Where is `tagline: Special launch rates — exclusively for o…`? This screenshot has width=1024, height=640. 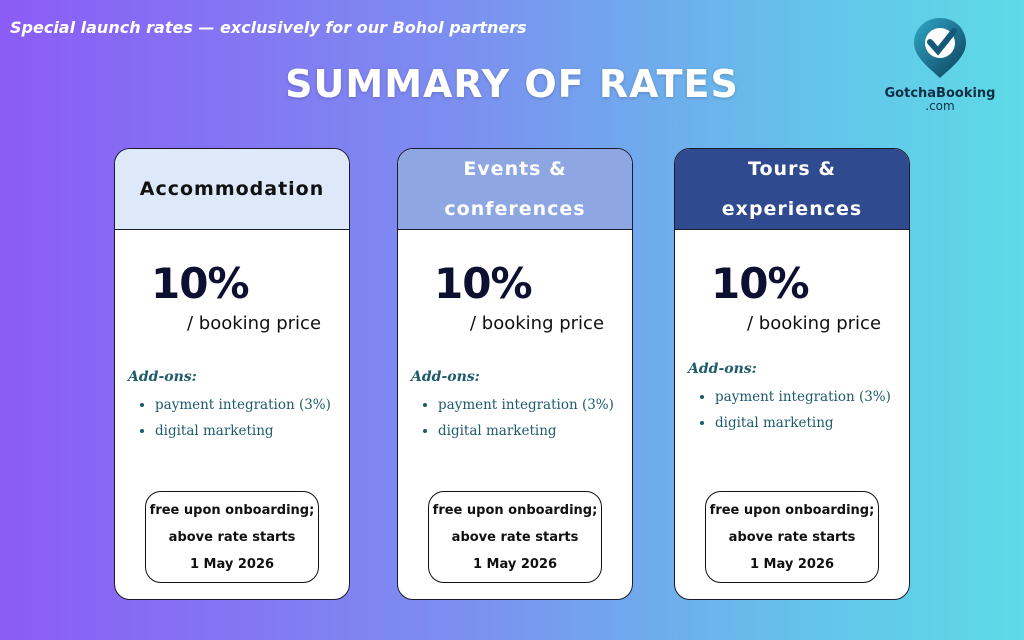 tagline: Special launch rates — exclusively for o… is located at coordinates (268, 27).